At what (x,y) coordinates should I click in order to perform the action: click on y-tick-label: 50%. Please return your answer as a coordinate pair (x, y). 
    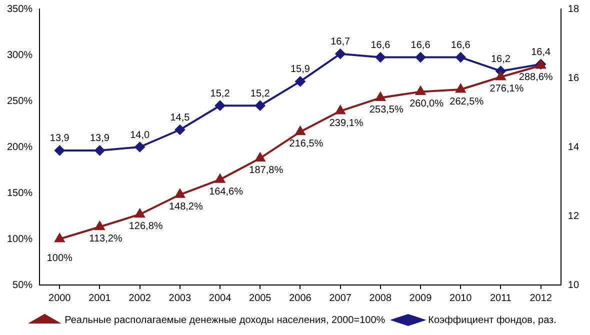
    Looking at the image, I should click on (22, 285).